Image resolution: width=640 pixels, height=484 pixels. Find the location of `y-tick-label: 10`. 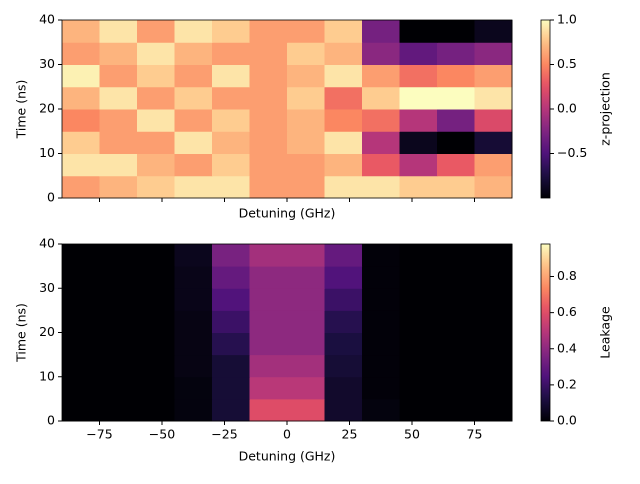

y-tick-label: 10 is located at coordinates (47, 152).